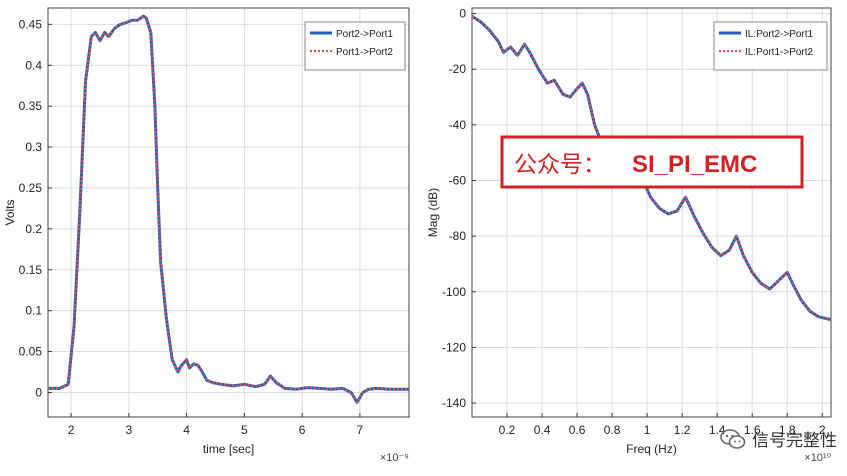  I want to click on watermark: 信号完整性, so click(778, 438).